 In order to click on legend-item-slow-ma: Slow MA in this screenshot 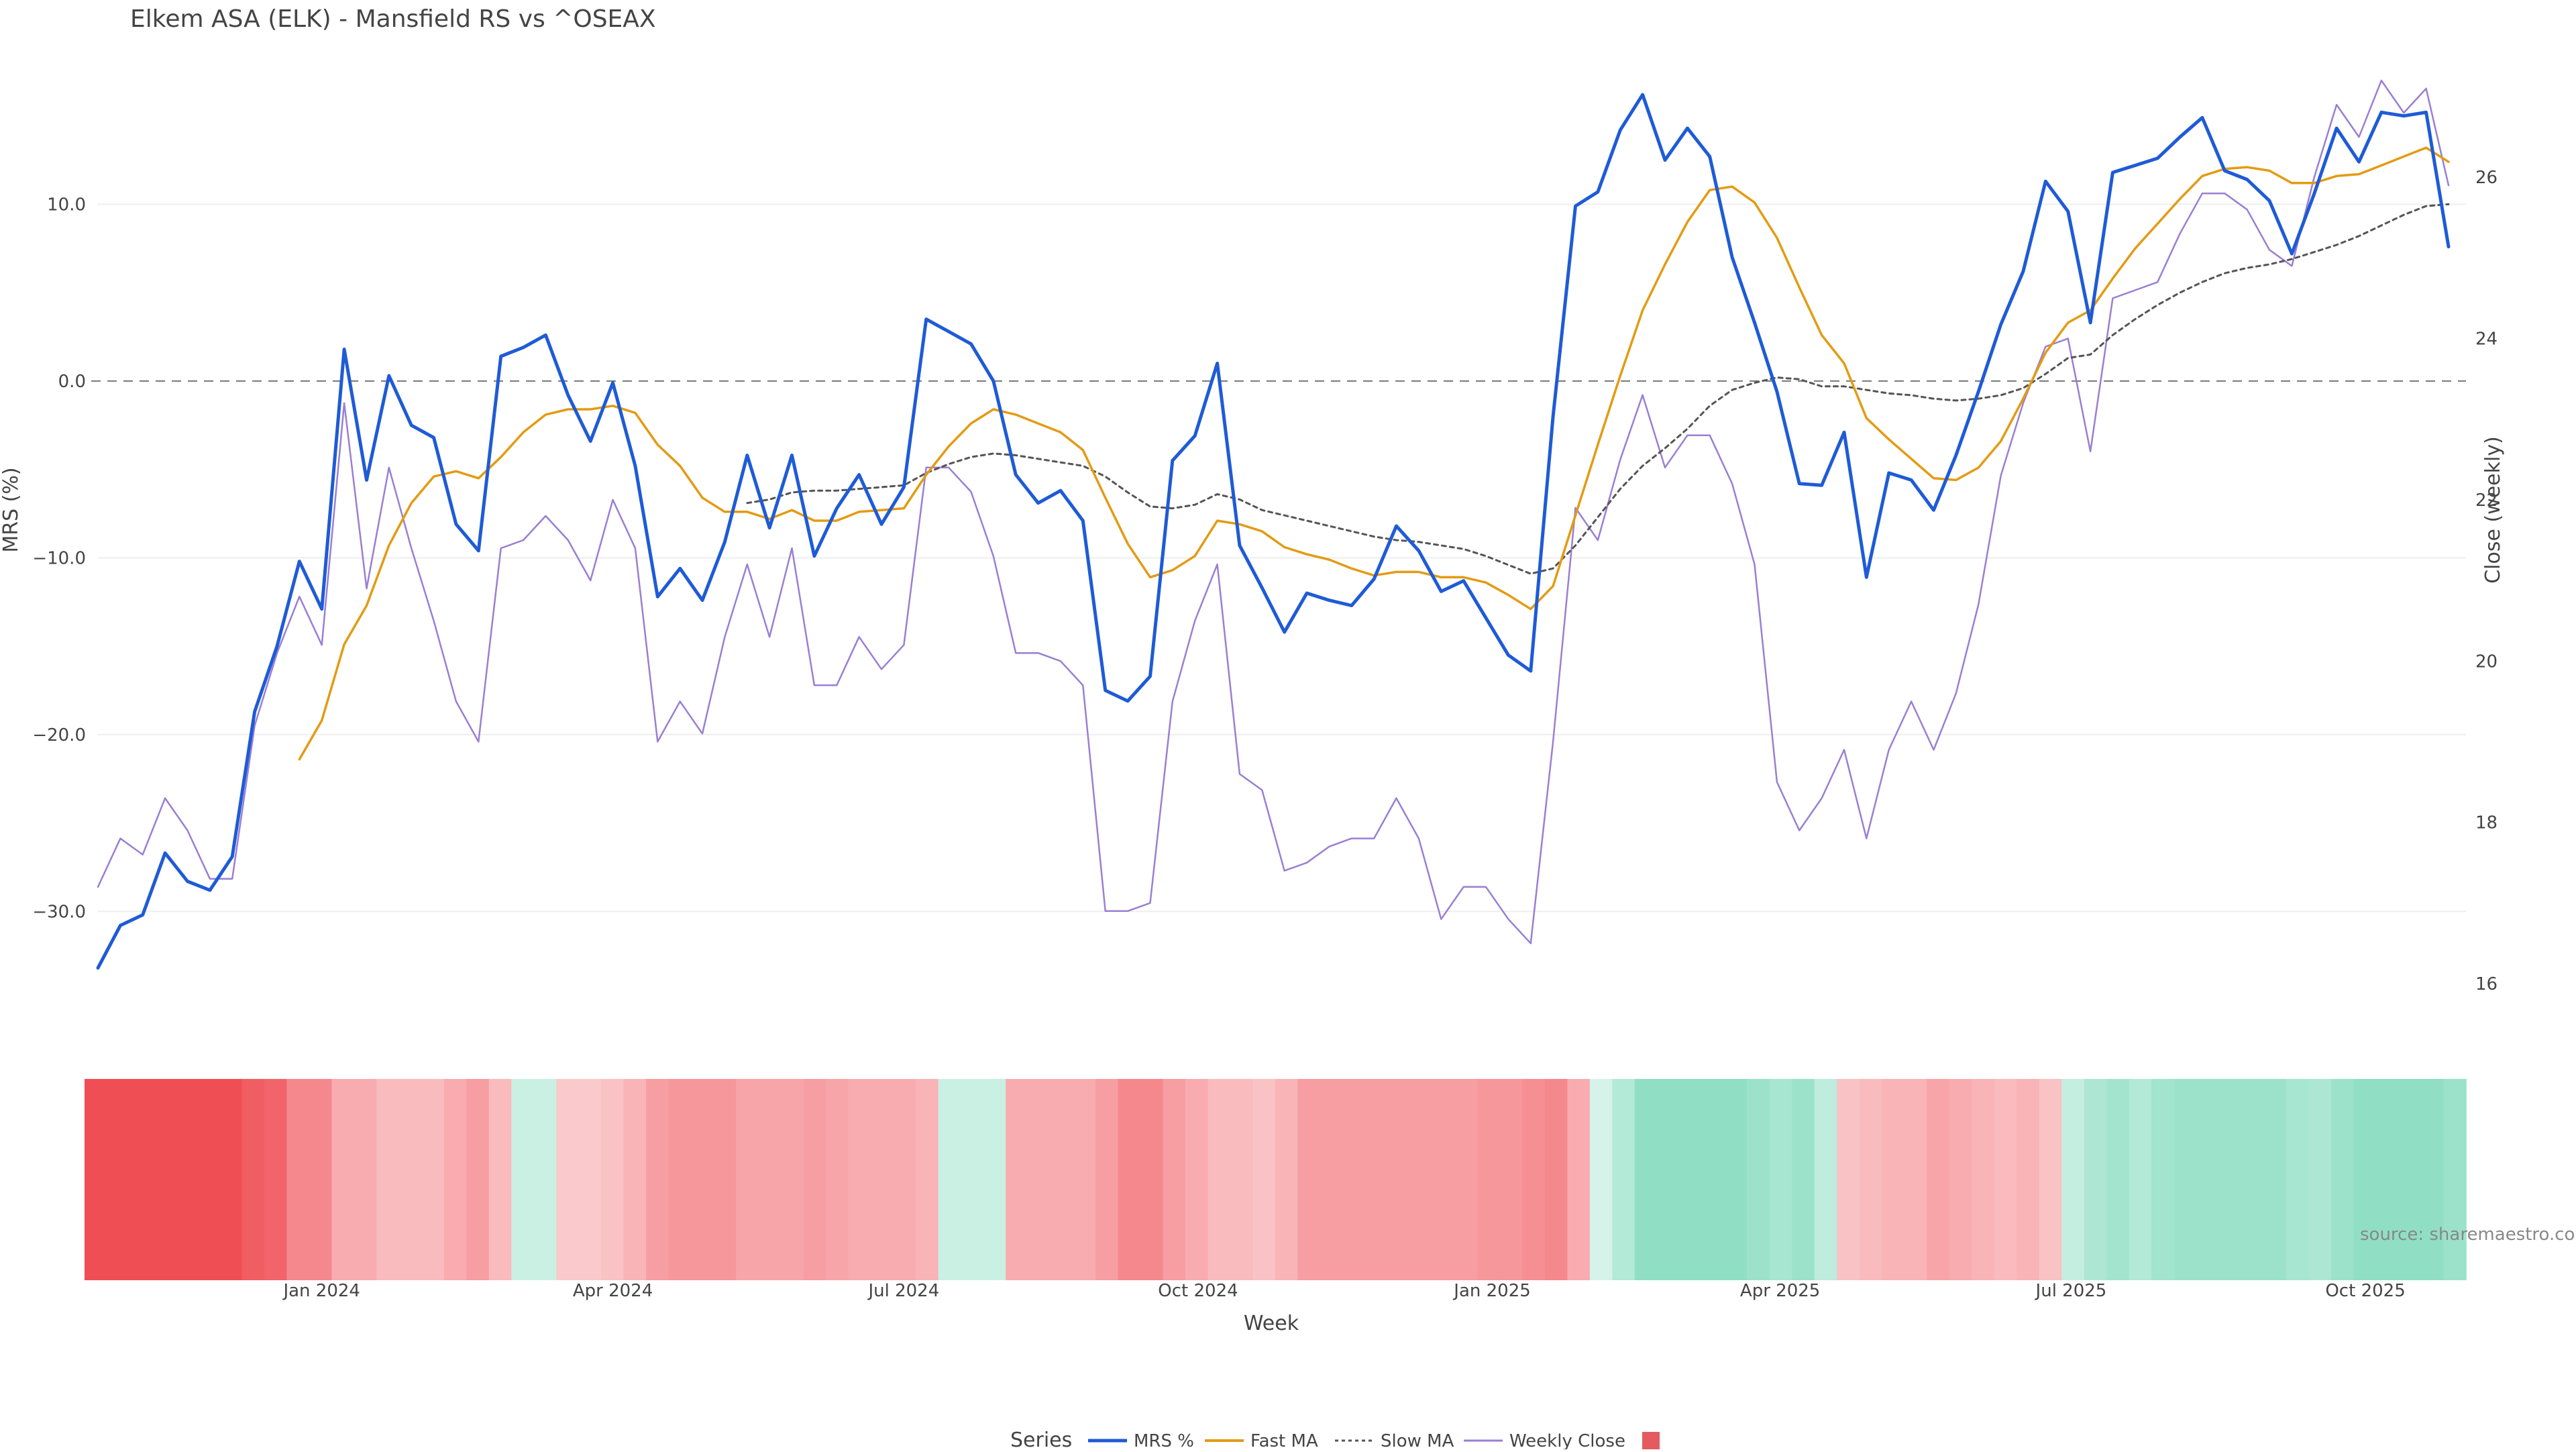, I will do `click(1394, 1441)`.